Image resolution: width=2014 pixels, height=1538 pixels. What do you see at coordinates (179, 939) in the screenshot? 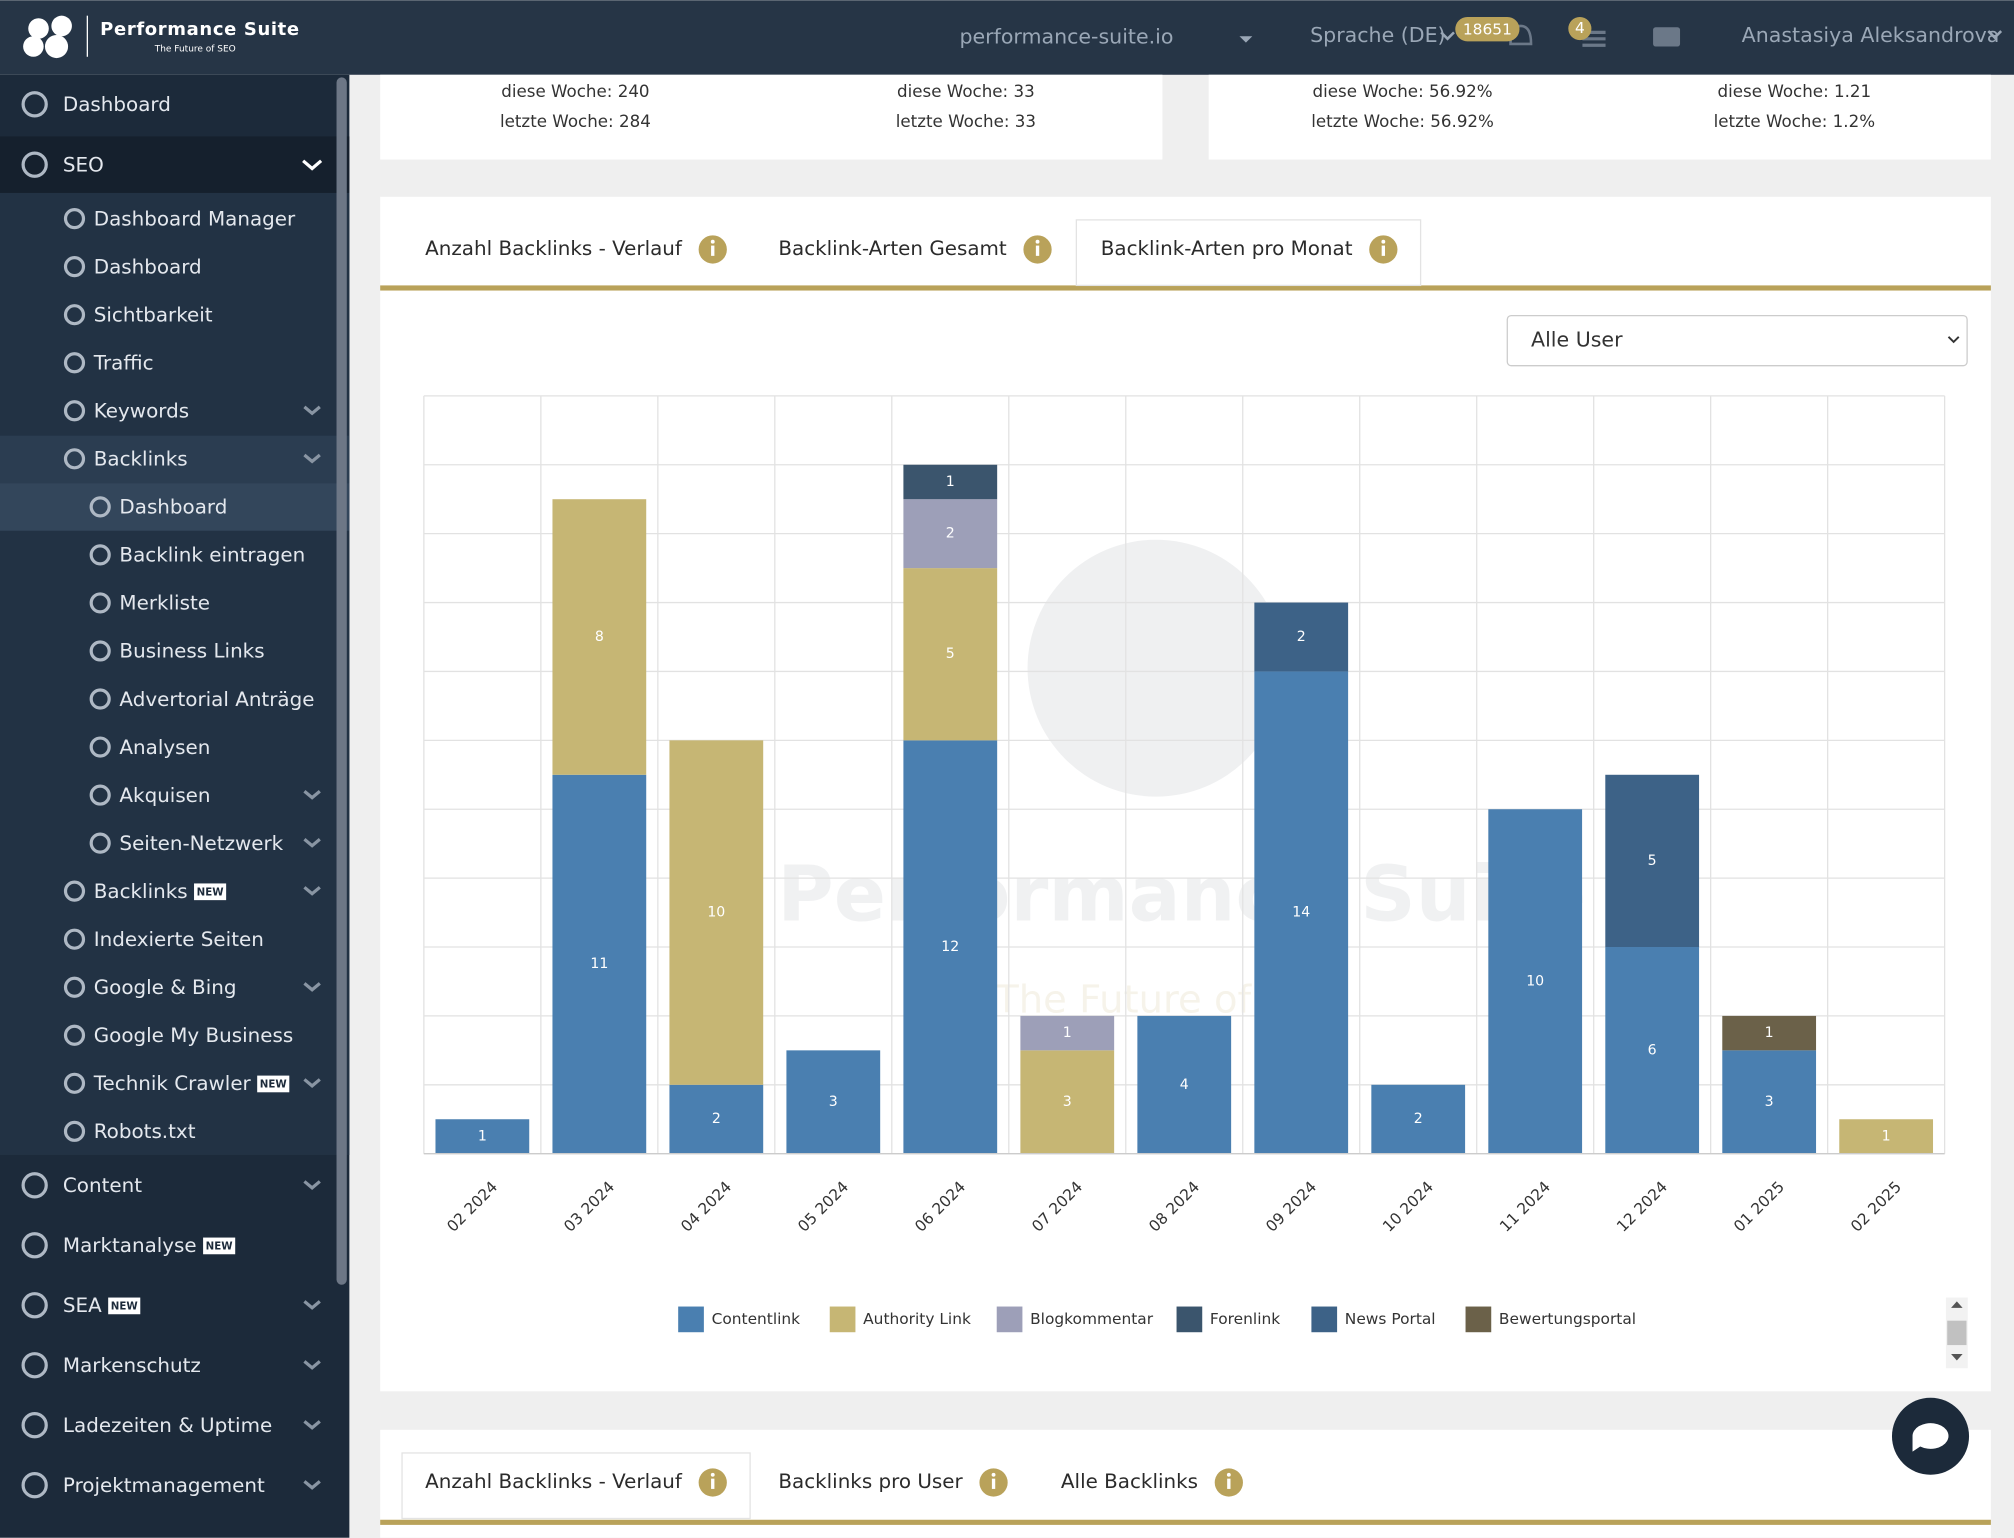
I see `menu-item: Indexierte Seiten` at bounding box center [179, 939].